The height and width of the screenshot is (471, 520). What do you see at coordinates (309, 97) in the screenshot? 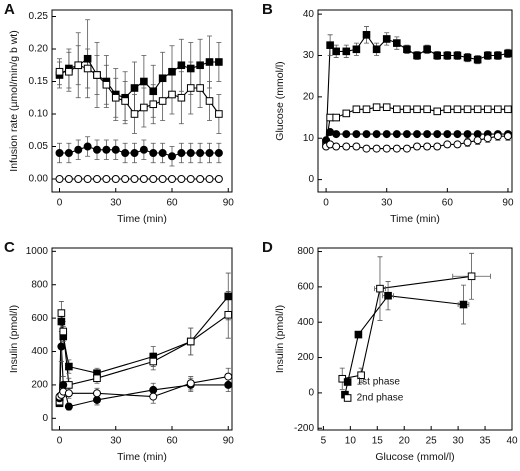
I see `y-tick-label: 20` at bounding box center [309, 97].